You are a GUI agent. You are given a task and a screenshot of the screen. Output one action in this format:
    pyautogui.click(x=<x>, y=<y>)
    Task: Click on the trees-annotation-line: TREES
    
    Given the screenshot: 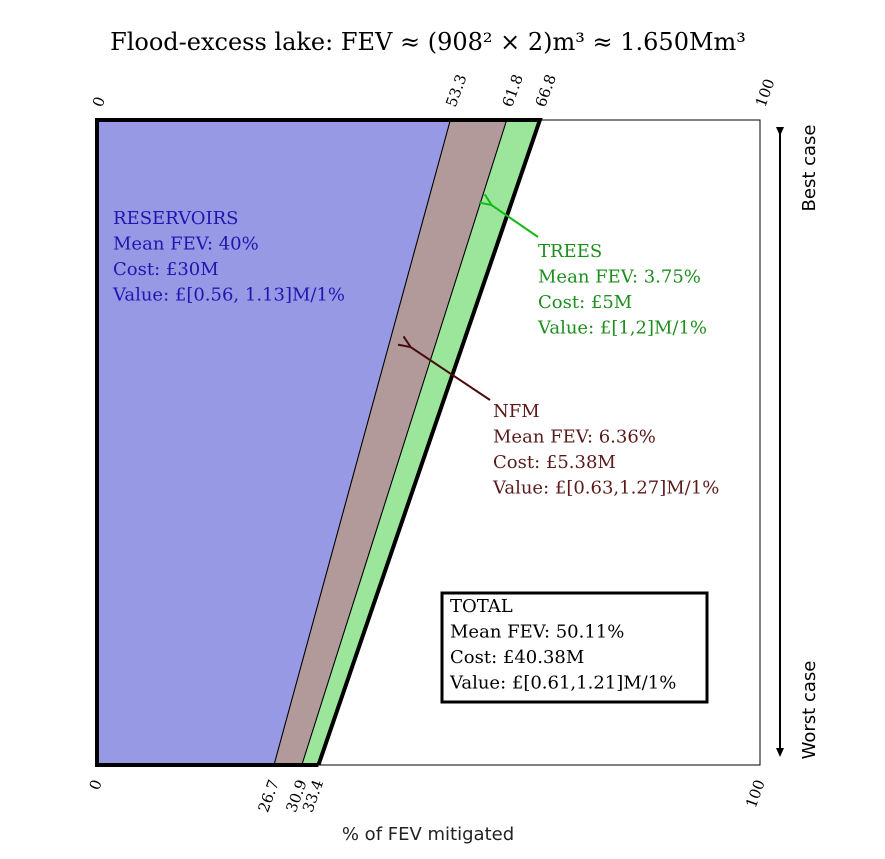 What is the action you would take?
    pyautogui.click(x=570, y=251)
    